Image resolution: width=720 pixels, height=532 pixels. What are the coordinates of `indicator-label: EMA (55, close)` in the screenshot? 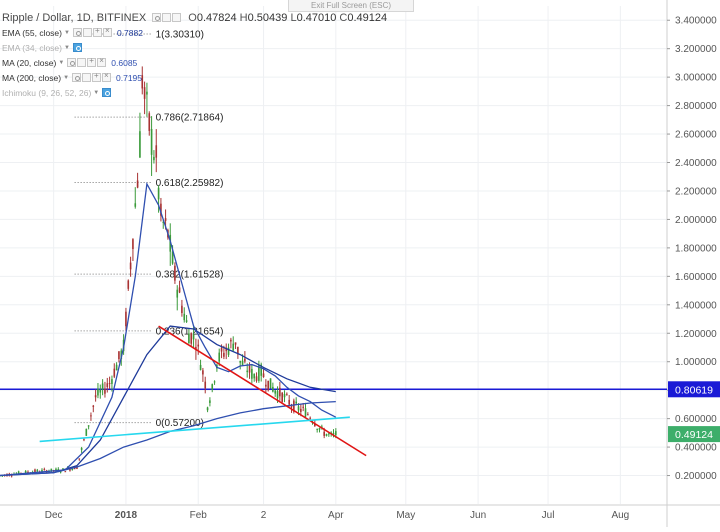 It's located at (32, 32).